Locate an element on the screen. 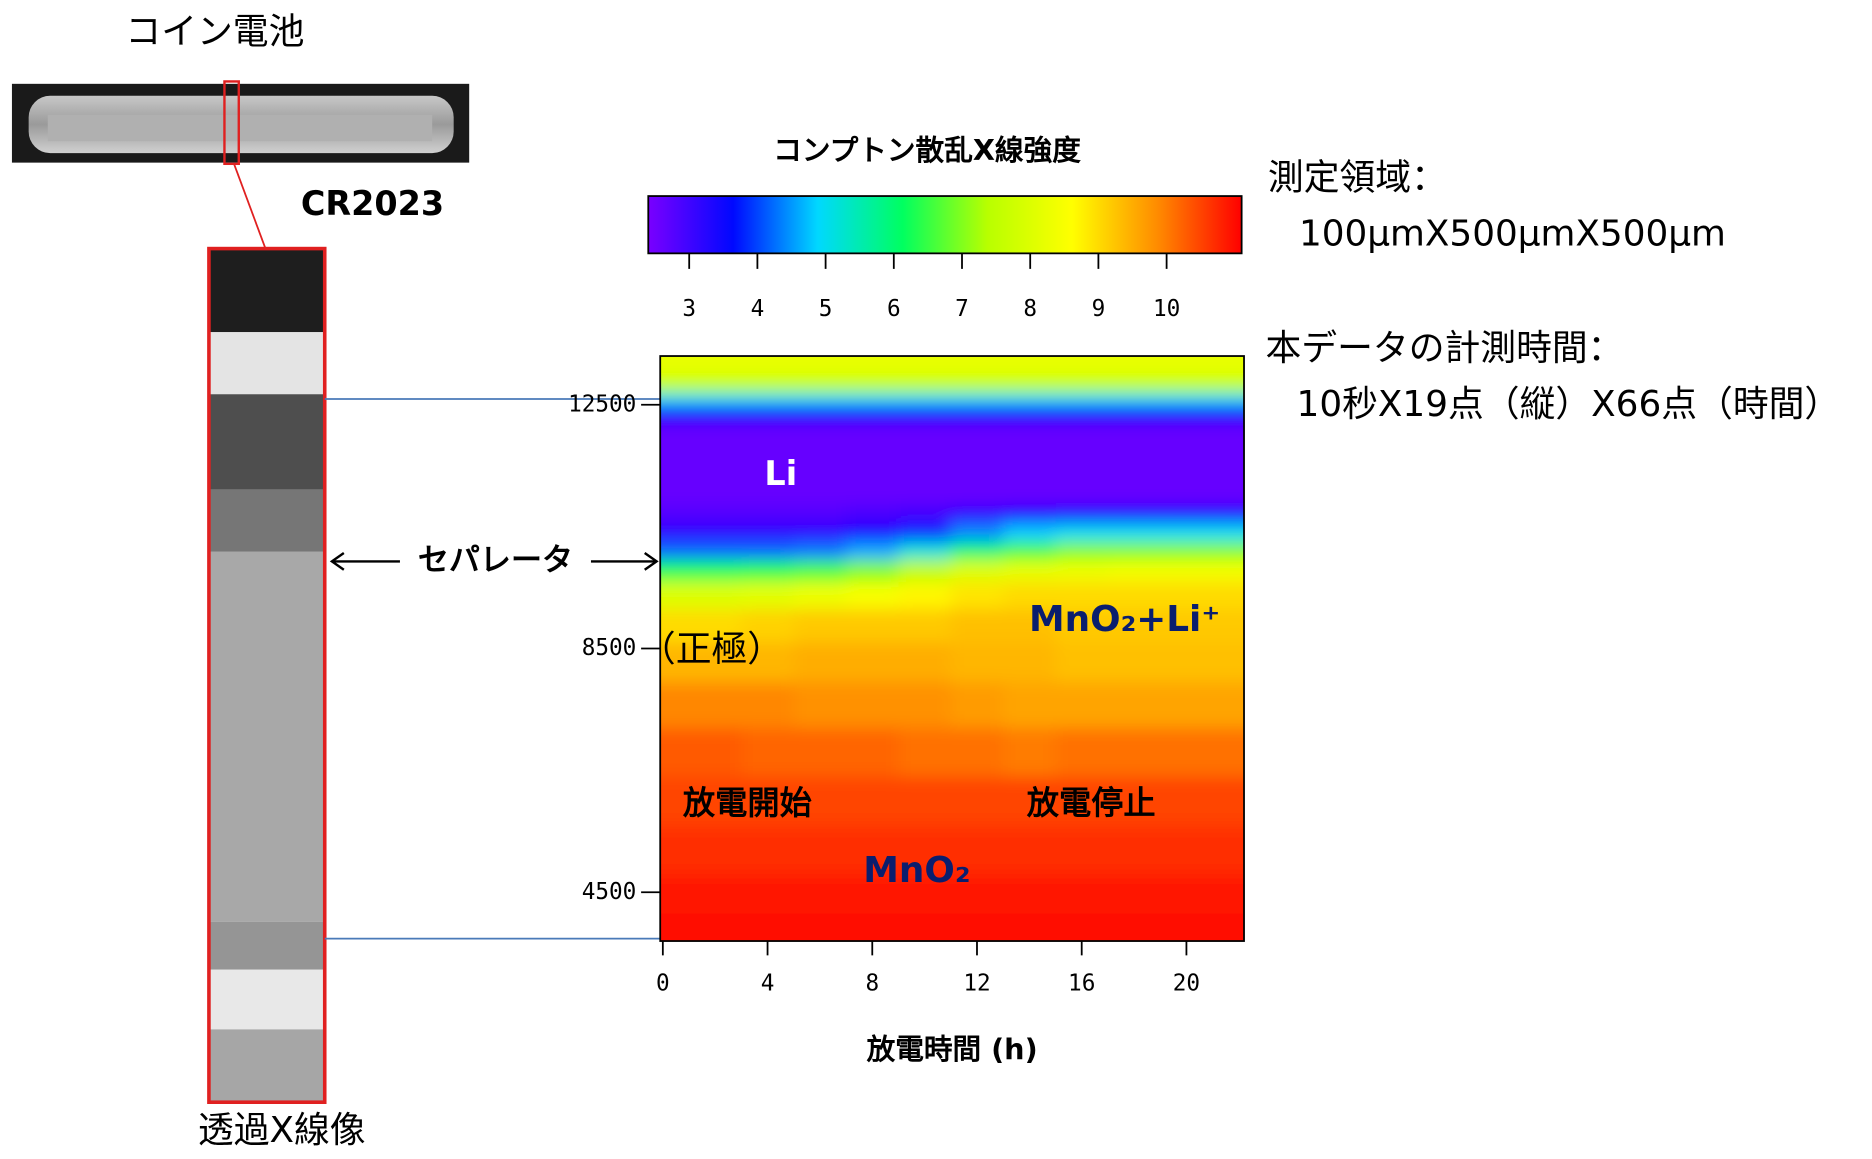 Image resolution: width=1872 pixels, height=1159 pixels. coin-title: コイン電池 is located at coordinates (214, 32).